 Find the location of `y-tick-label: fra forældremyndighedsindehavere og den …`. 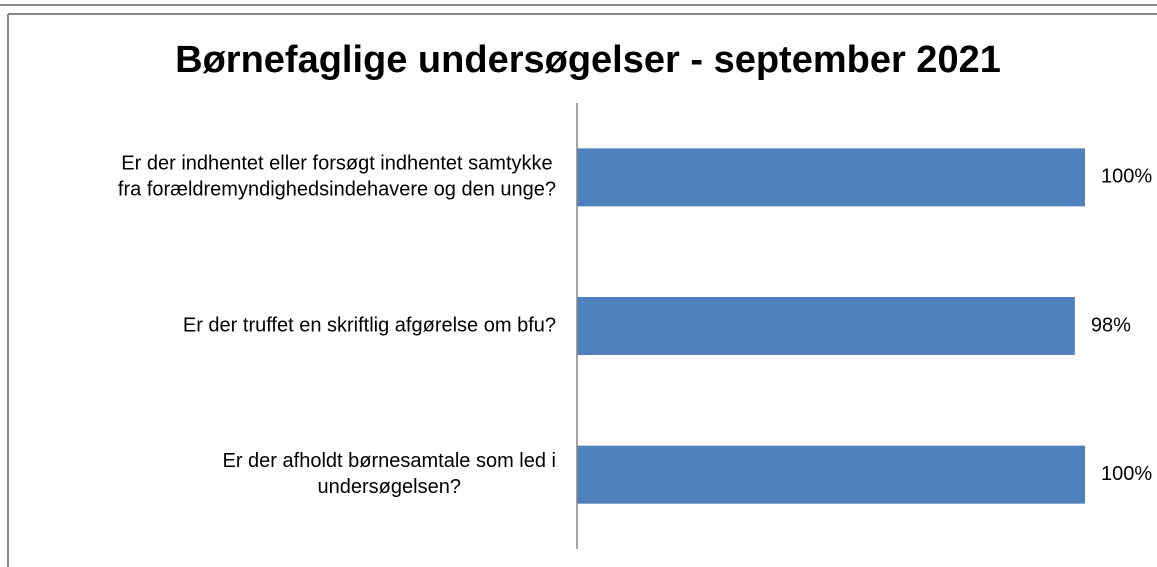

y-tick-label: fra forældremyndighedsindehavere og den … is located at coordinates (337, 190).